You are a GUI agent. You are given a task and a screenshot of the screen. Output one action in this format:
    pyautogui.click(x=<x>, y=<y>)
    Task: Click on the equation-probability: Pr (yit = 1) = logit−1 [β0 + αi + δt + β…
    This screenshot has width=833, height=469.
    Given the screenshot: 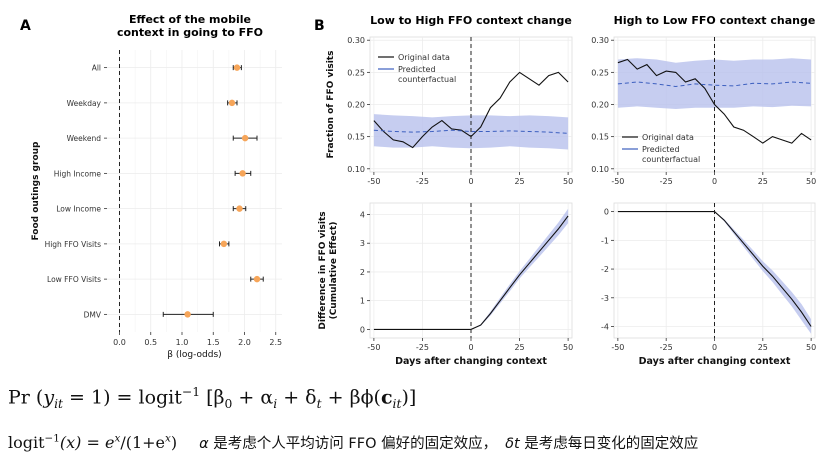 What is the action you would take?
    pyautogui.click(x=212, y=398)
    